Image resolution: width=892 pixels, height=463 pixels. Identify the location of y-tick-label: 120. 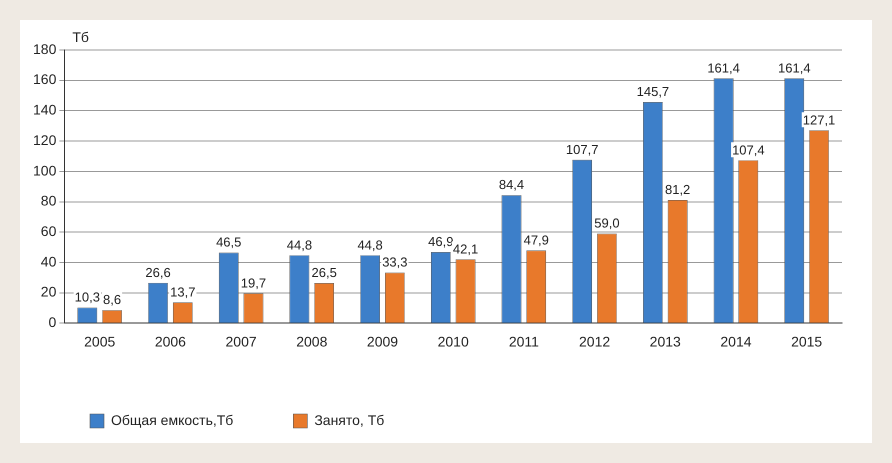
(45, 140).